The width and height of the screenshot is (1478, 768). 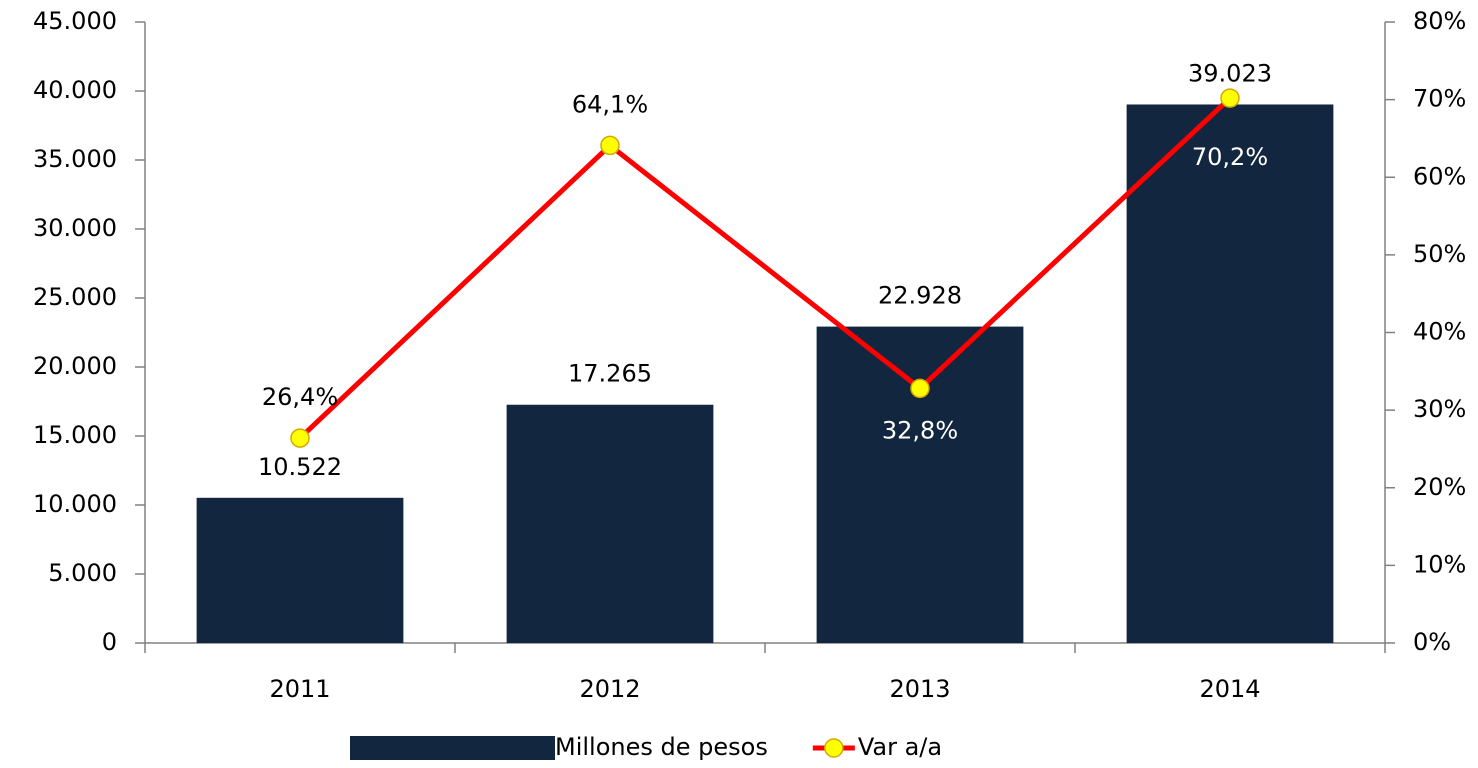 What do you see at coordinates (1230, 73) in the screenshot?
I see `bar-value-label: 39.023` at bounding box center [1230, 73].